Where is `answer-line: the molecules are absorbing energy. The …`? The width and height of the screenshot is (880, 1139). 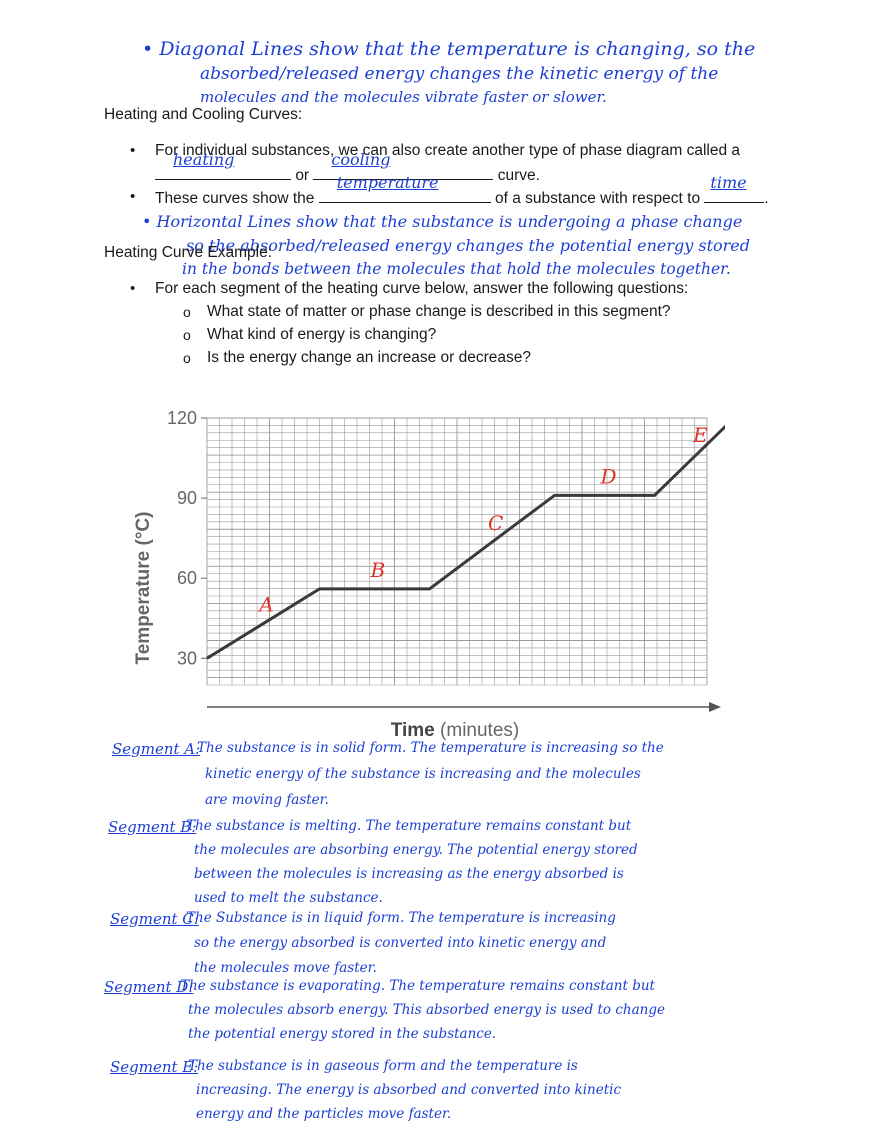 answer-line: the molecules are absorbing energy. The … is located at coordinates (416, 850).